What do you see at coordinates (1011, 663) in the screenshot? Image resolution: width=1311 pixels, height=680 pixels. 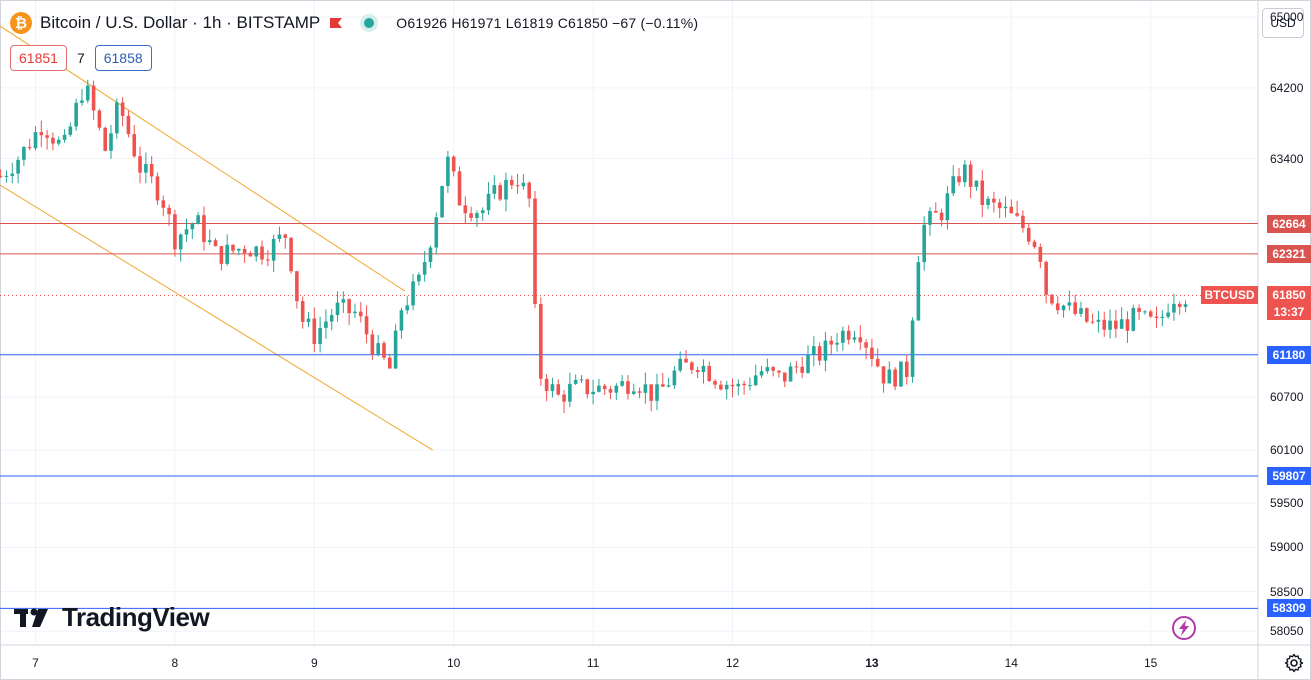 I see `time-tick-label: 14` at bounding box center [1011, 663].